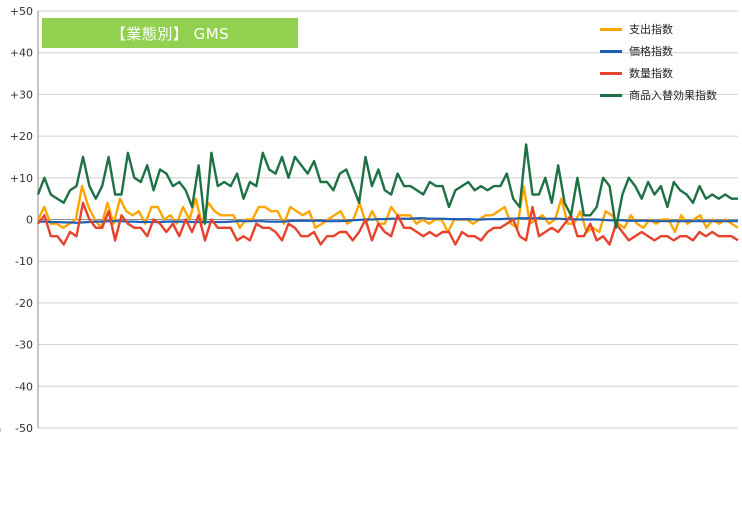 The height and width of the screenshot is (509, 742). What do you see at coordinates (170, 33) in the screenshot?
I see `chart-title: 【業態別】 GMS` at bounding box center [170, 33].